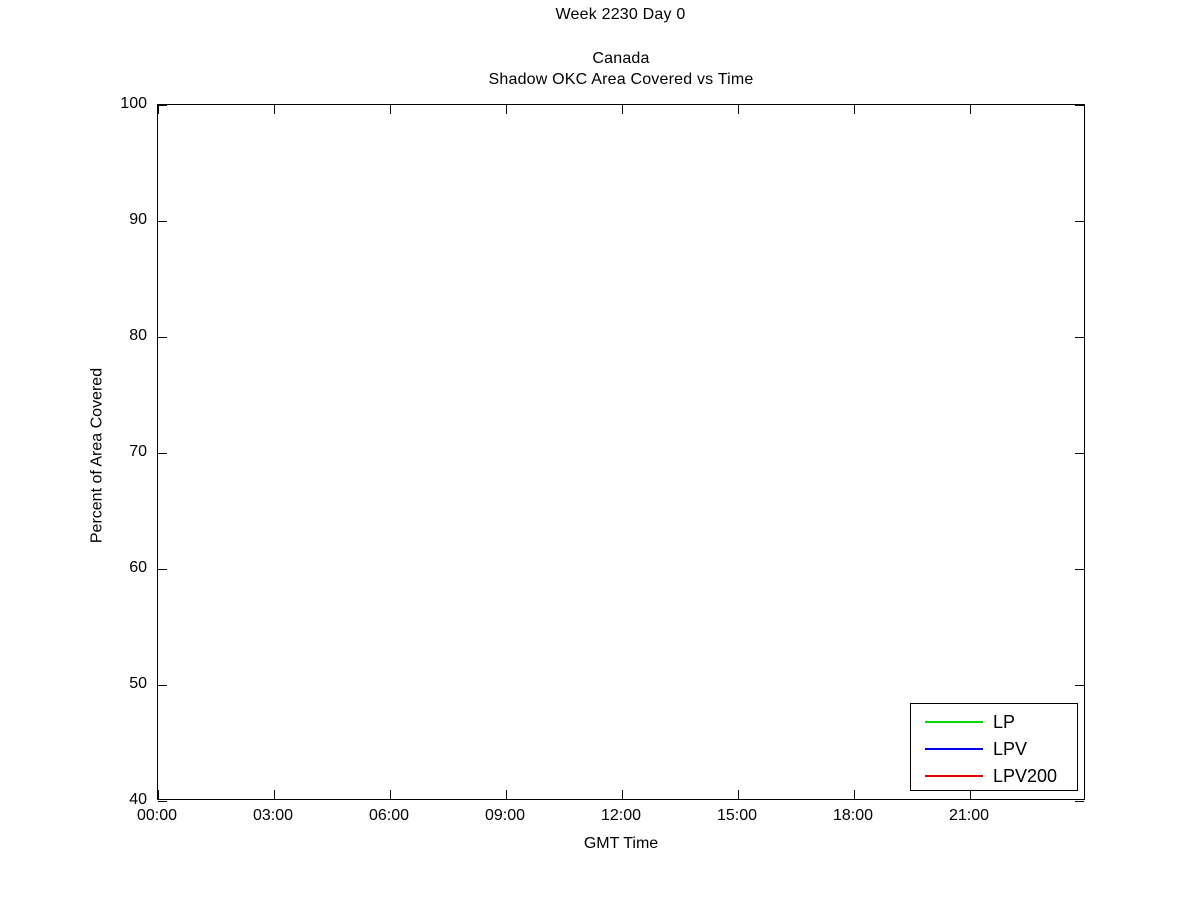 The height and width of the screenshot is (900, 1200). Describe the element at coordinates (97, 455) in the screenshot. I see `y-axis-label: Percent of Area Covered` at that location.